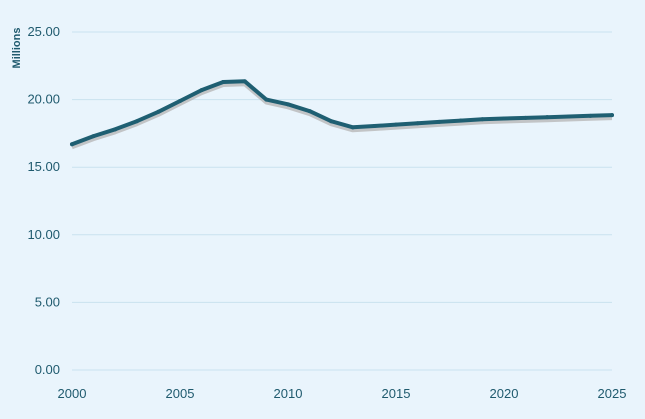 Image resolution: width=645 pixels, height=419 pixels. I want to click on y-axis-ticks: 0.00 5.00 10.00 15.00 20.00 25.00, so click(43, 200).